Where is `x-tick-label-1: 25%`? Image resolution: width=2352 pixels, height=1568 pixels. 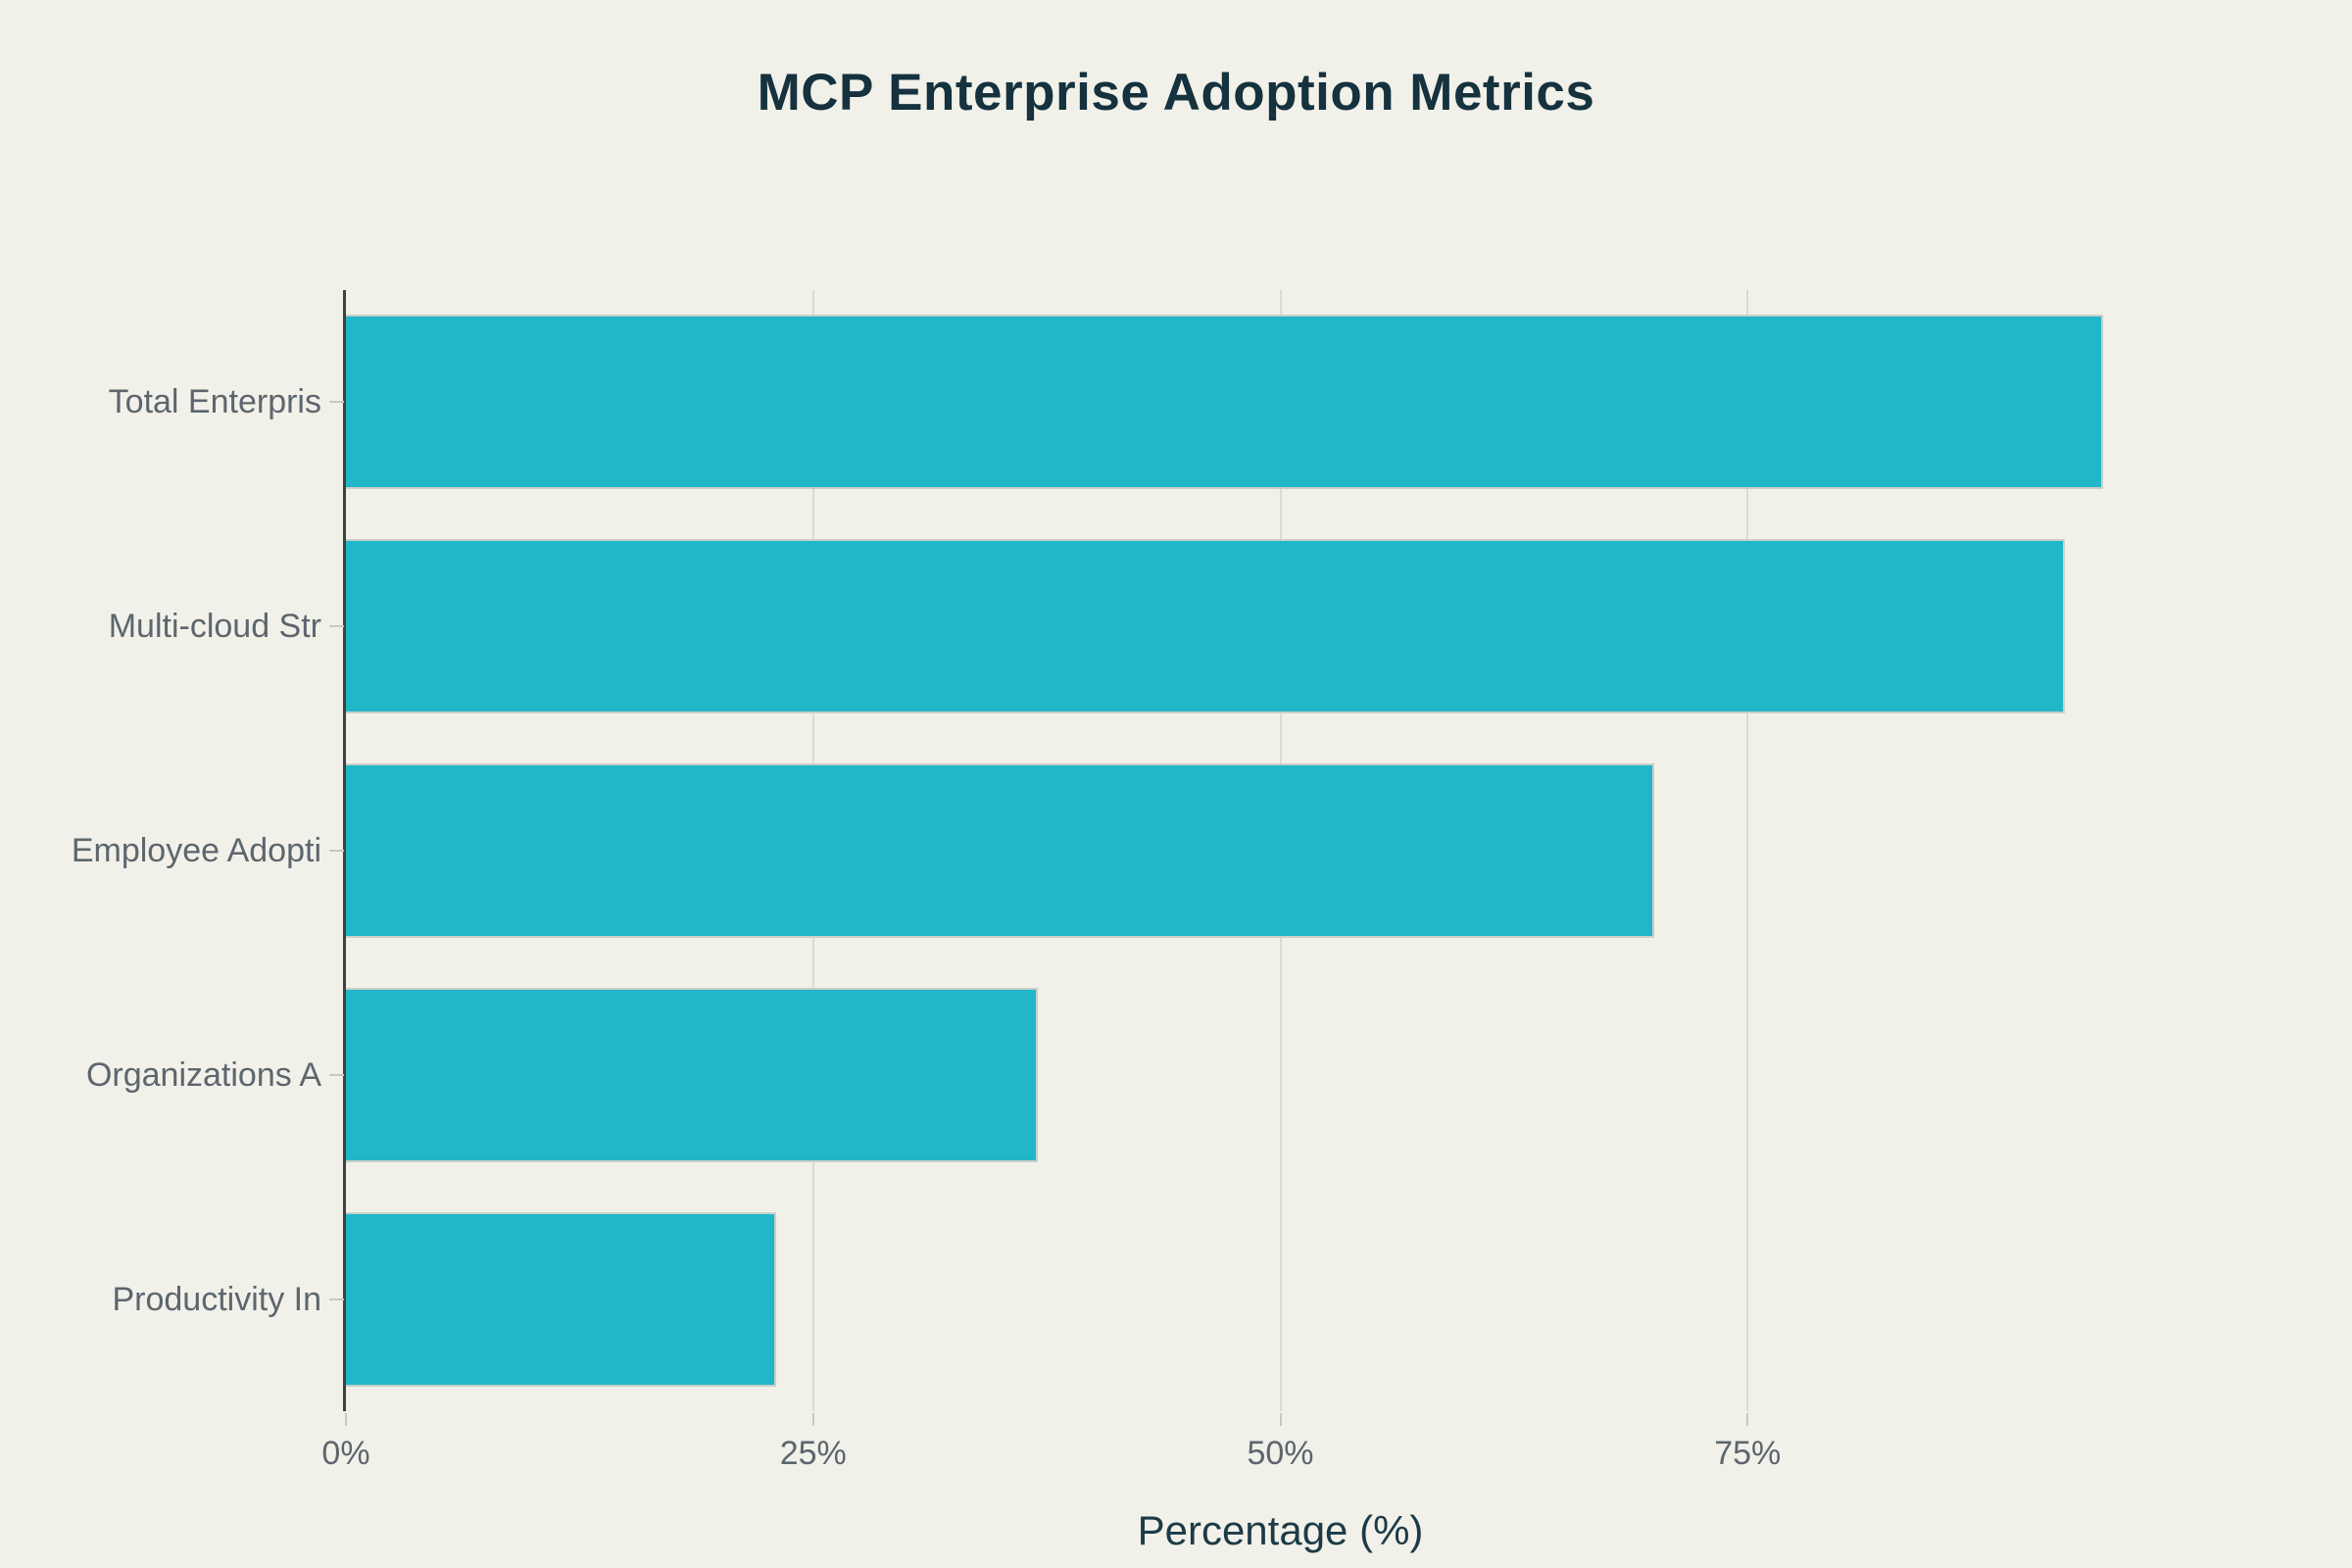 x-tick-label-1: 25% is located at coordinates (813, 1453).